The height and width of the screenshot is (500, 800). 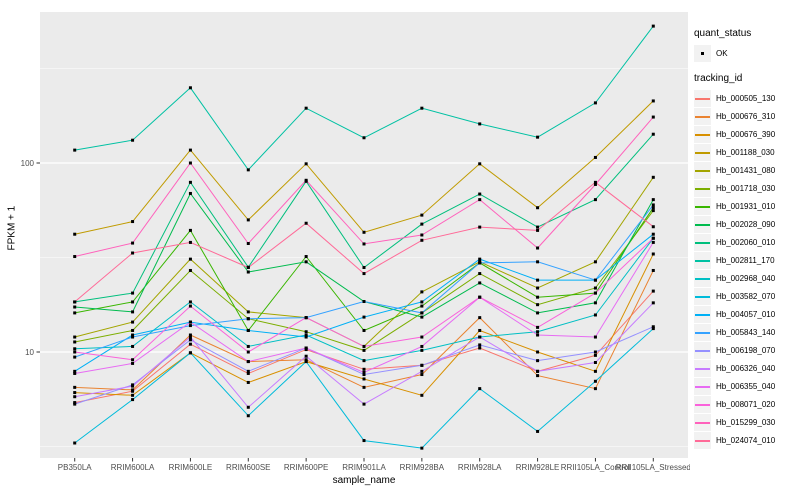 I want to click on legend-item-Hb_003582_070: Hb_003582_070, so click(x=746, y=296).